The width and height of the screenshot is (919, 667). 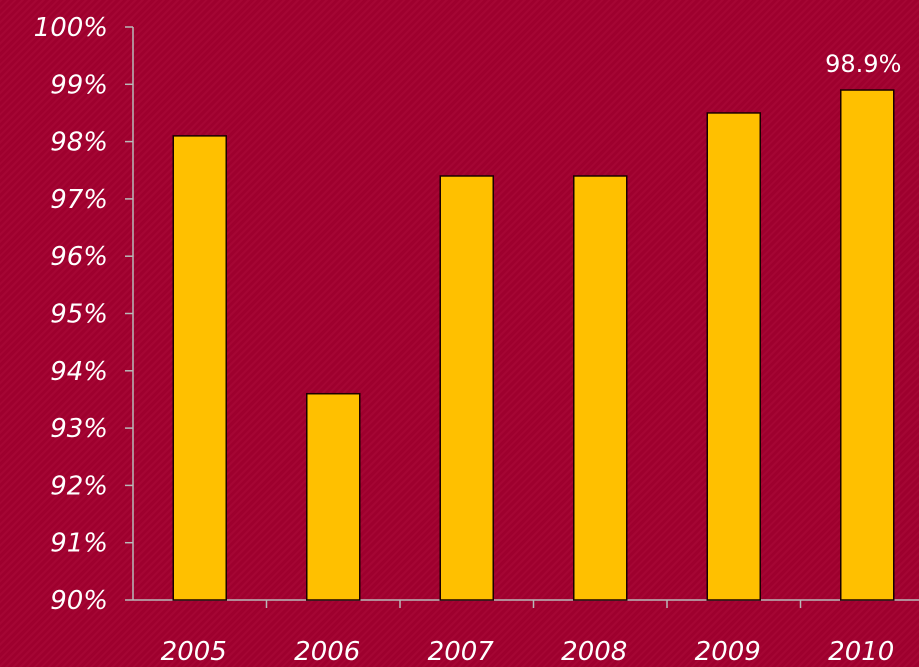 I want to click on bar-2010, so click(x=867, y=345).